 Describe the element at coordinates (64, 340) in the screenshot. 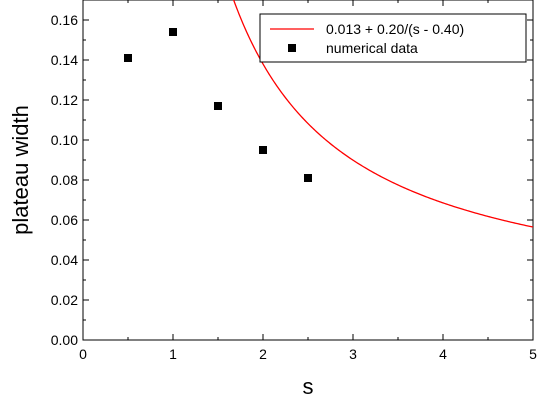

I see `y-tick-label: 0.00` at that location.